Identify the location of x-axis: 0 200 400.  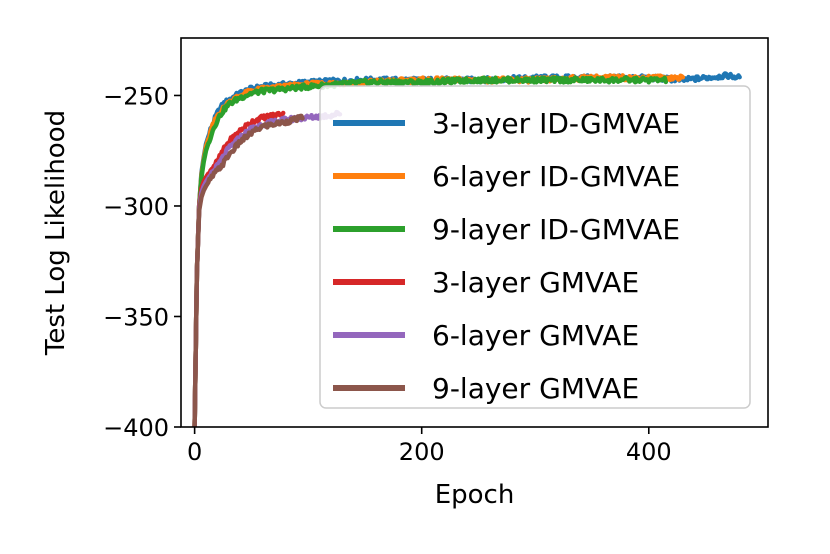
(429, 446).